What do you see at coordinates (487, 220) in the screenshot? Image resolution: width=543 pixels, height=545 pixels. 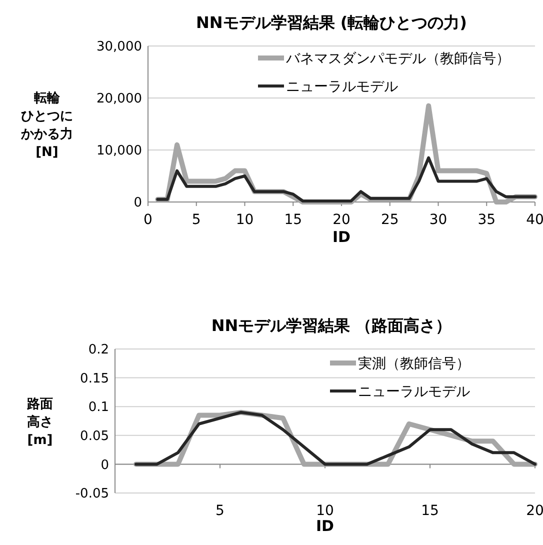 I see `x-tick-label: 35` at bounding box center [487, 220].